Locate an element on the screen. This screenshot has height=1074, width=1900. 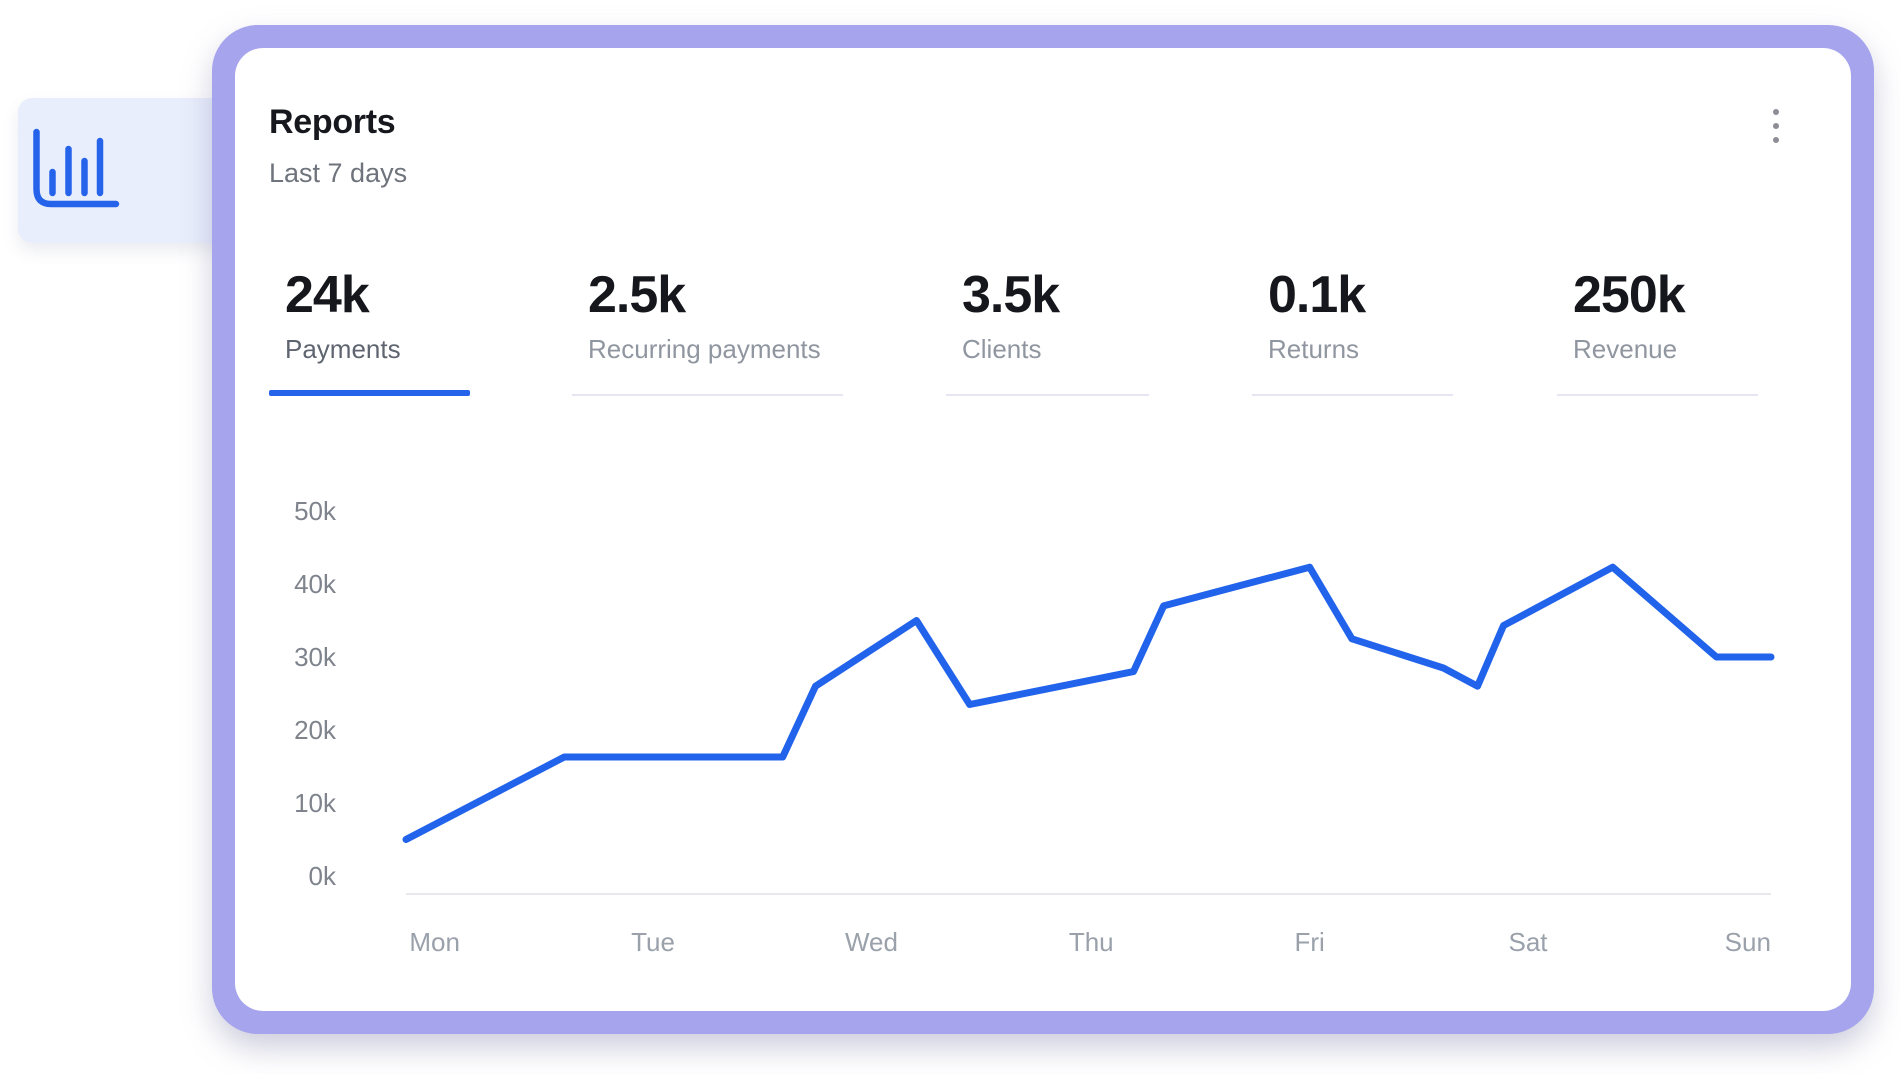
tab-recurring-payments: 2.5k Recurring payments is located at coordinates (707, 334).